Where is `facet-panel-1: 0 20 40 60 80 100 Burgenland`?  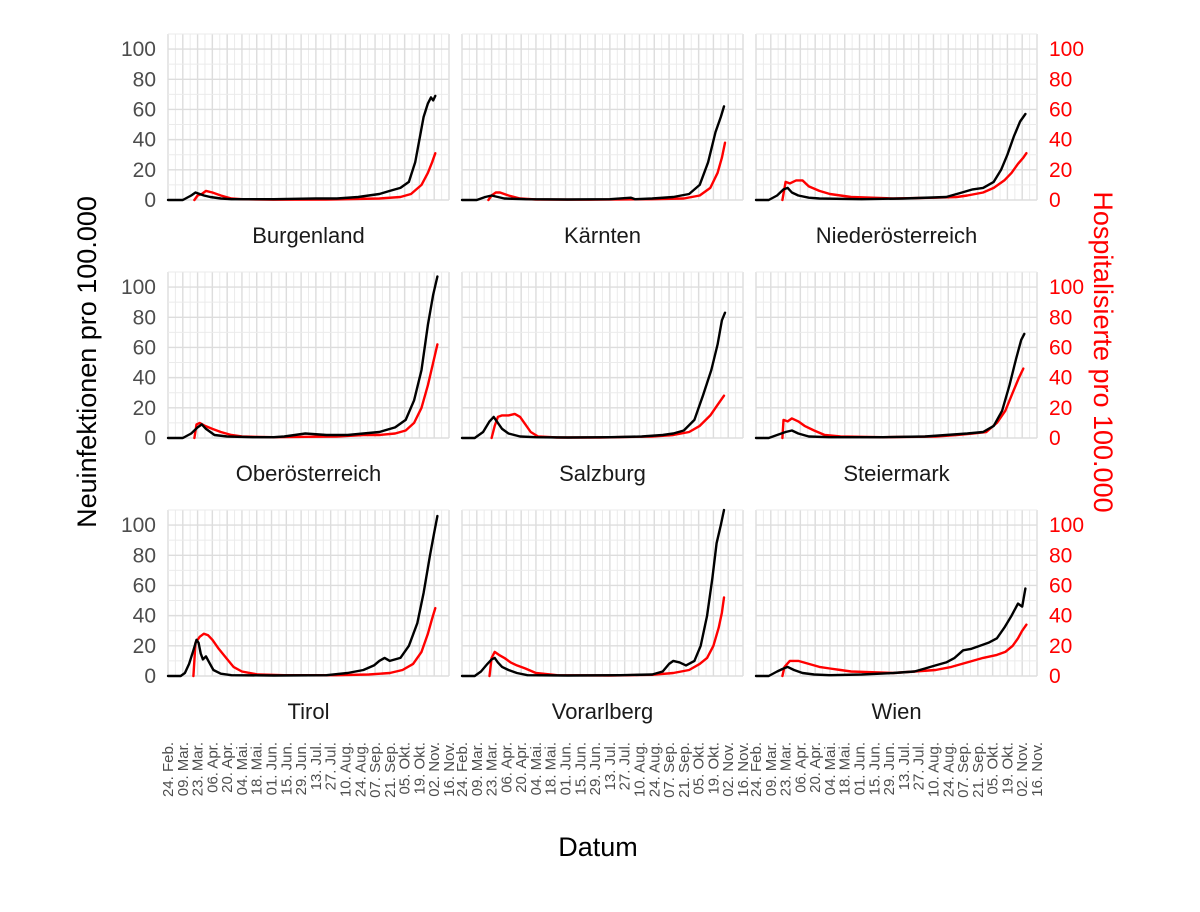 facet-panel-1: 0 20 40 60 80 100 Burgenland is located at coordinates (285, 140).